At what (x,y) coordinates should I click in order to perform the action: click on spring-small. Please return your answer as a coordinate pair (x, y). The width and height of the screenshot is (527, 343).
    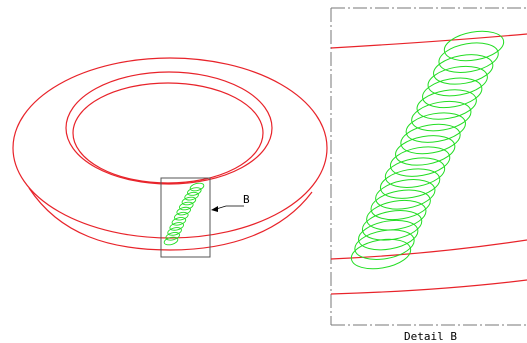
    Looking at the image, I should click on (184, 214).